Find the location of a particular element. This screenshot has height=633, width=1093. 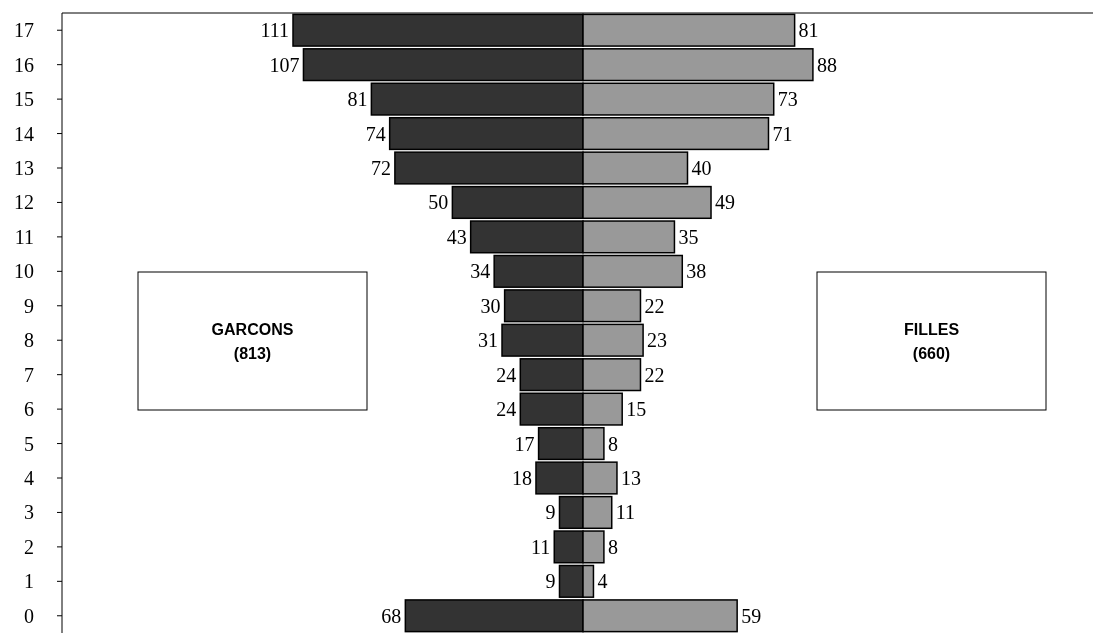

data-label: 107 is located at coordinates (284, 64).